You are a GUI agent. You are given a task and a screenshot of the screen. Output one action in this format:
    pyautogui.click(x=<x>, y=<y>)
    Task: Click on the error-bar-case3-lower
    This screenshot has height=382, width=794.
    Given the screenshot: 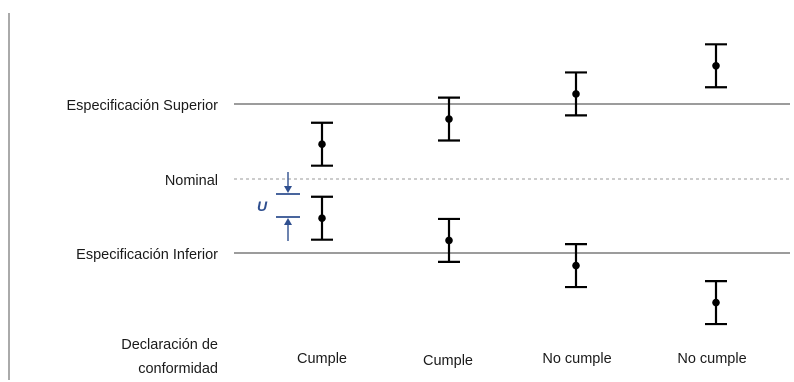 What is the action you would take?
    pyautogui.click(x=576, y=266)
    